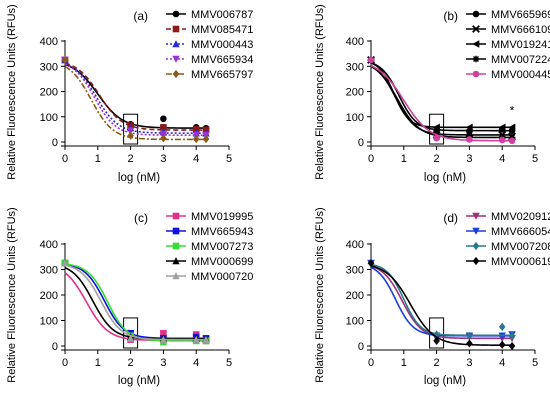 This screenshot has height=402, width=550. Describe the element at coordinates (450, 218) in the screenshot. I see `panel-label: (d)` at that location.